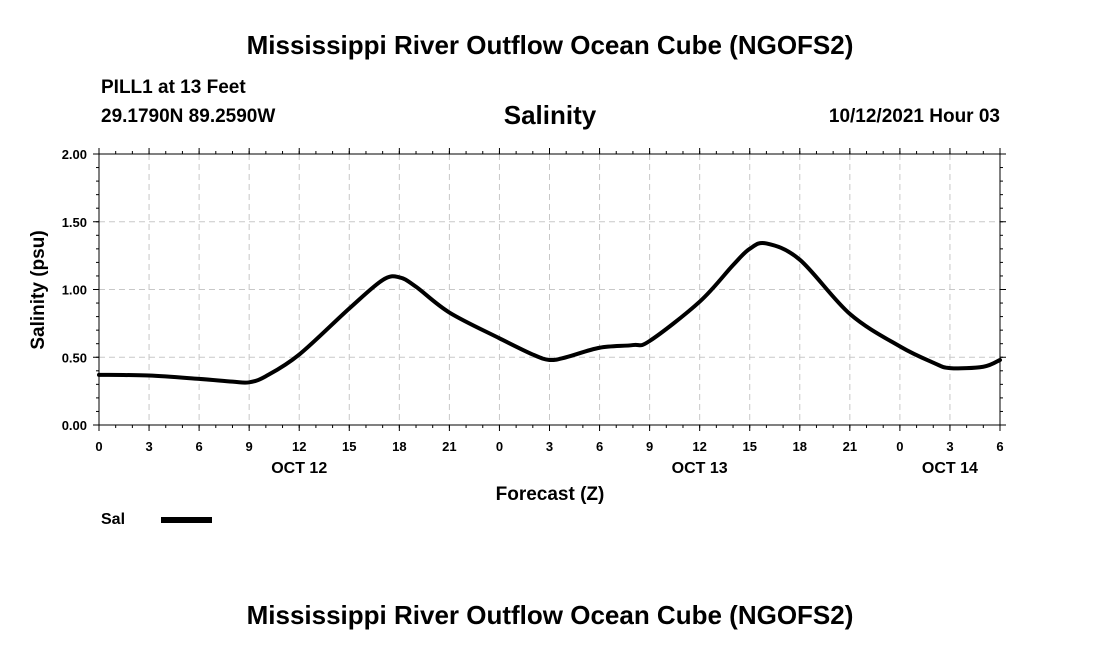 Image resolution: width=1100 pixels, height=650 pixels. What do you see at coordinates (188, 116) in the screenshot?
I see `station-coordinates: 29.1790N 89.2590W` at bounding box center [188, 116].